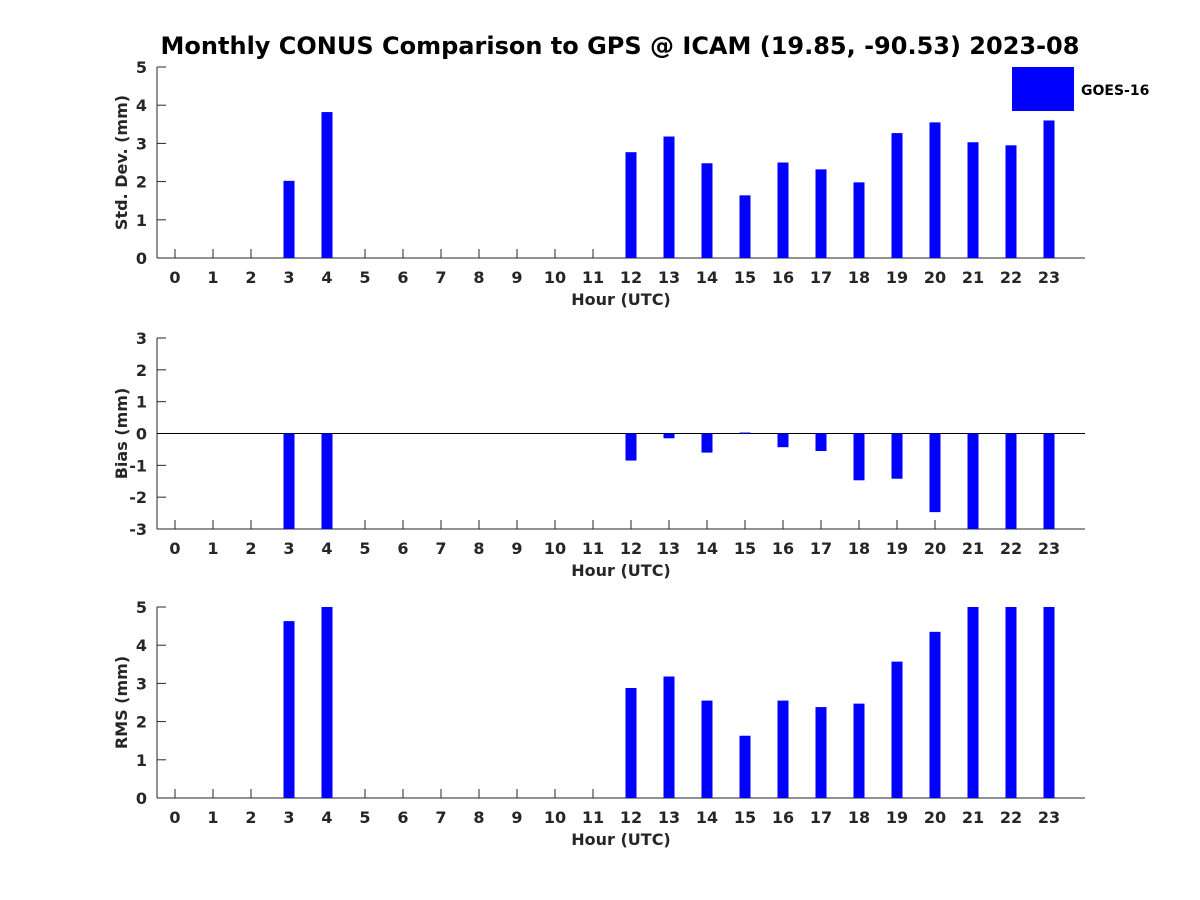 The height and width of the screenshot is (900, 1200). Describe the element at coordinates (1043, 89) in the screenshot. I see `legend-swatch` at that location.